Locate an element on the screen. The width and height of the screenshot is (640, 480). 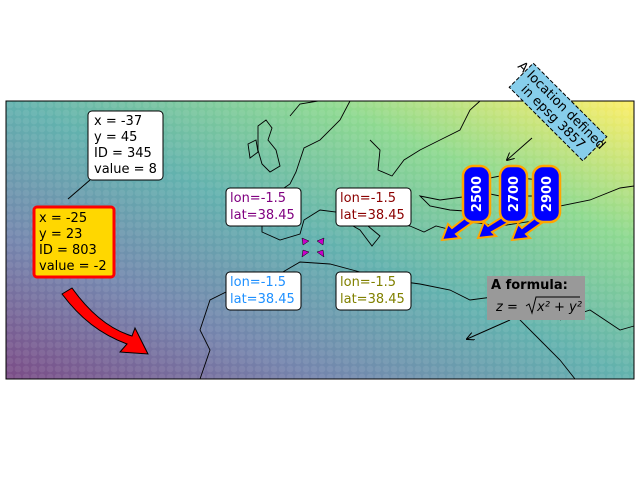
markers is located at coordinates (313, 247).